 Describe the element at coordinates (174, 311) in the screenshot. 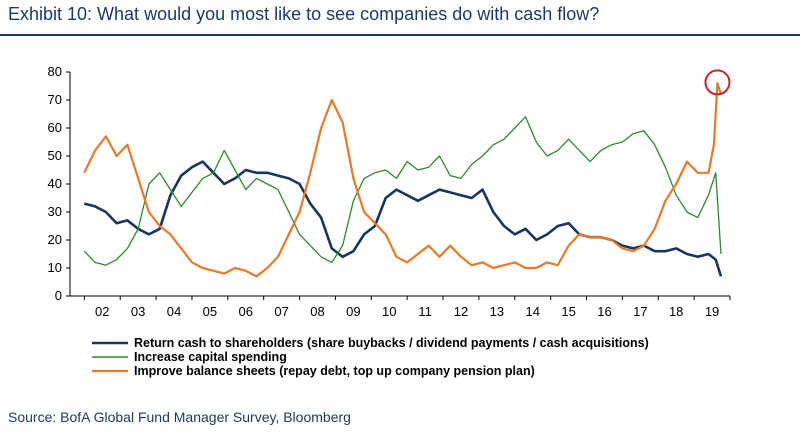

I see `x-tick-label: 04` at that location.